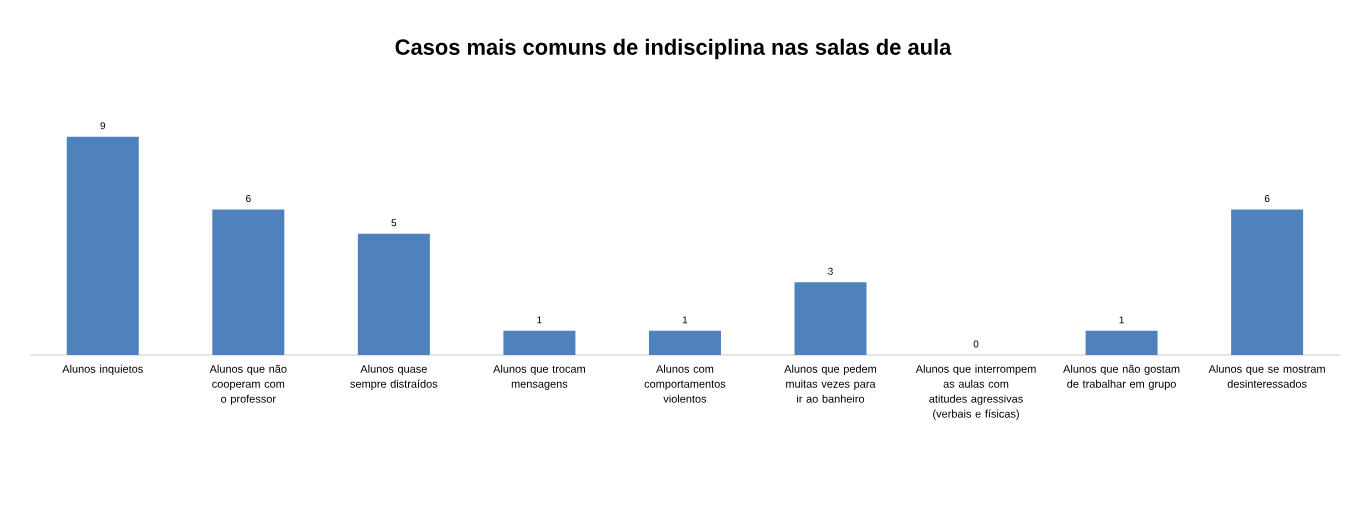 The image size is (1346, 511). Describe the element at coordinates (830, 271) in the screenshot. I see `data-label: 3` at that location.